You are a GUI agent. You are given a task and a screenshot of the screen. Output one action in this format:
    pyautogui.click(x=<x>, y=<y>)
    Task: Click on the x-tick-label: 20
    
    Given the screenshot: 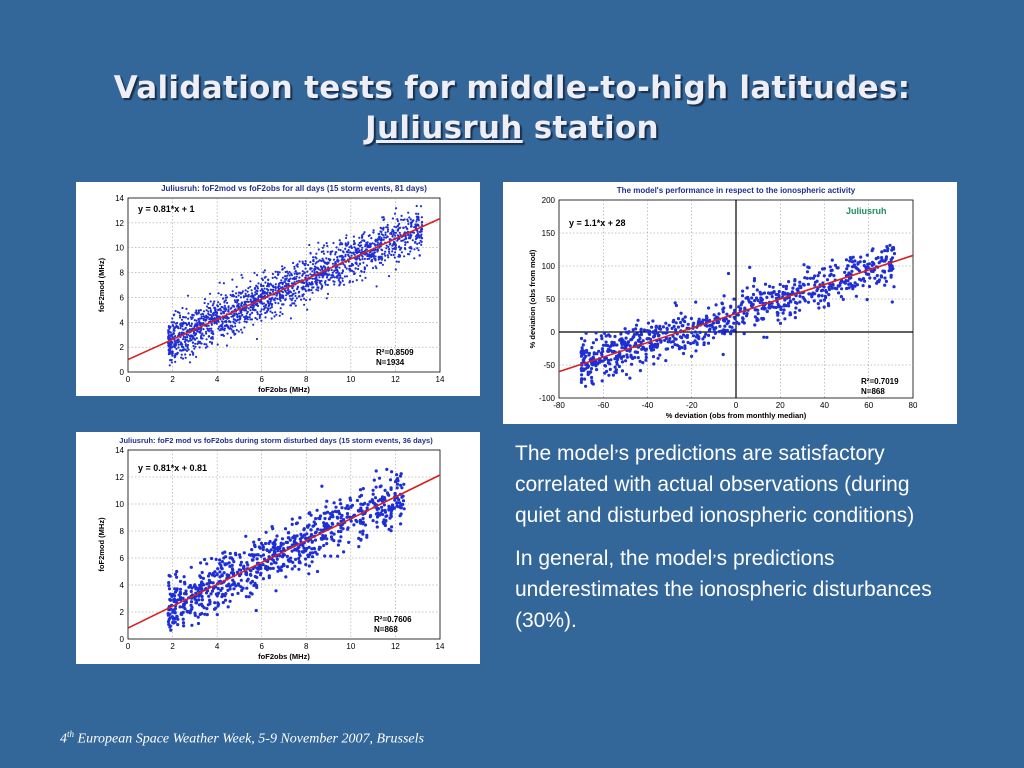 What is the action you would take?
    pyautogui.click(x=780, y=405)
    